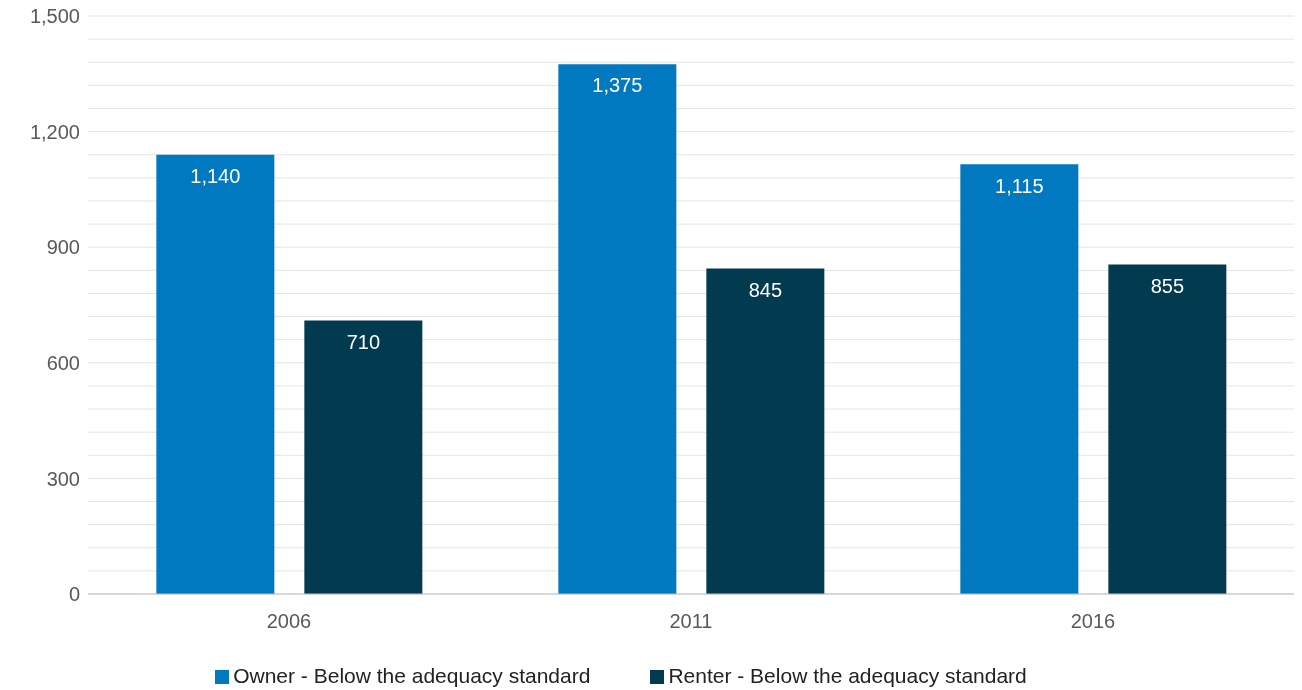 The image size is (1302, 690). I want to click on y-tick-label: 0, so click(74, 594).